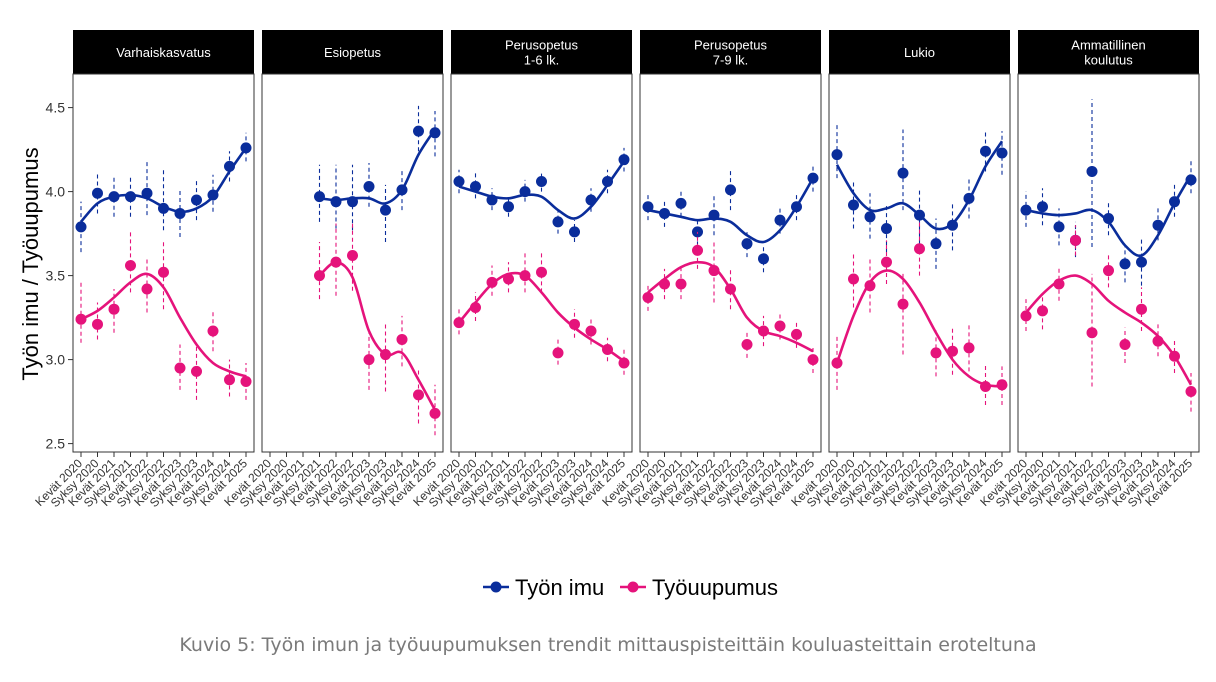 The width and height of the screenshot is (1216, 682). I want to click on facet-title: Ammatillinen, so click(1108, 45).